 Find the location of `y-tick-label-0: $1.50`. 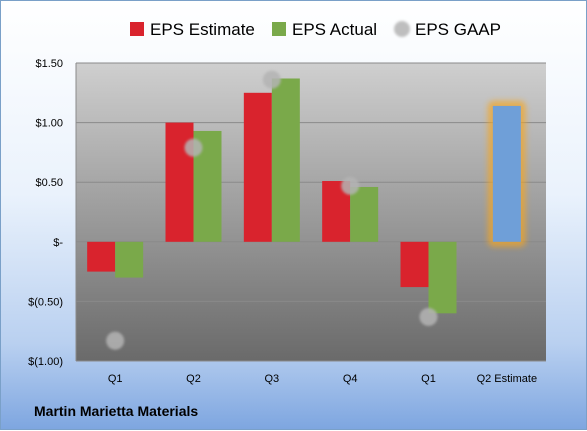

y-tick-label-0: $1.50 is located at coordinates (49, 64).